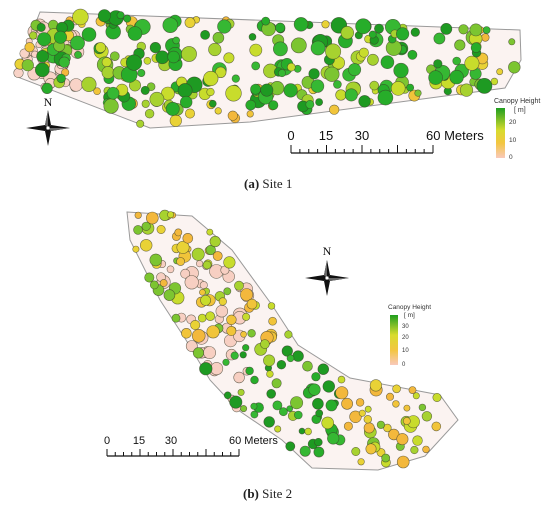 This screenshot has width=550, height=511. Describe the element at coordinates (327, 251) in the screenshot. I see `site2-north-label: N` at that location.